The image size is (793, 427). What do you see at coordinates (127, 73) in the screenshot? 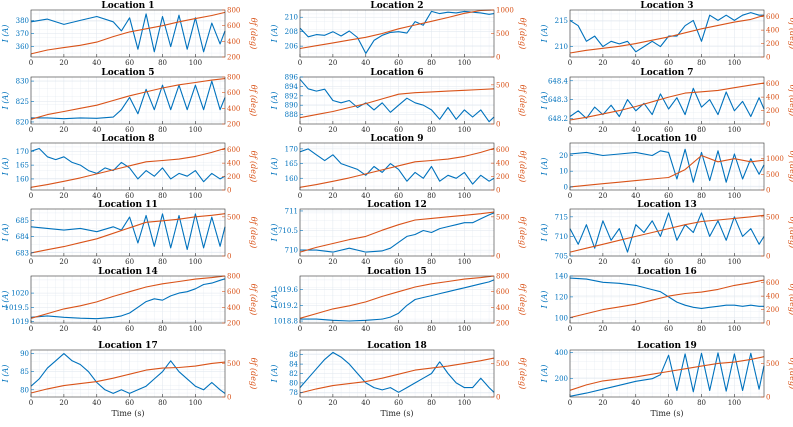
I see `panel-title: Location 5` at bounding box center [127, 73].